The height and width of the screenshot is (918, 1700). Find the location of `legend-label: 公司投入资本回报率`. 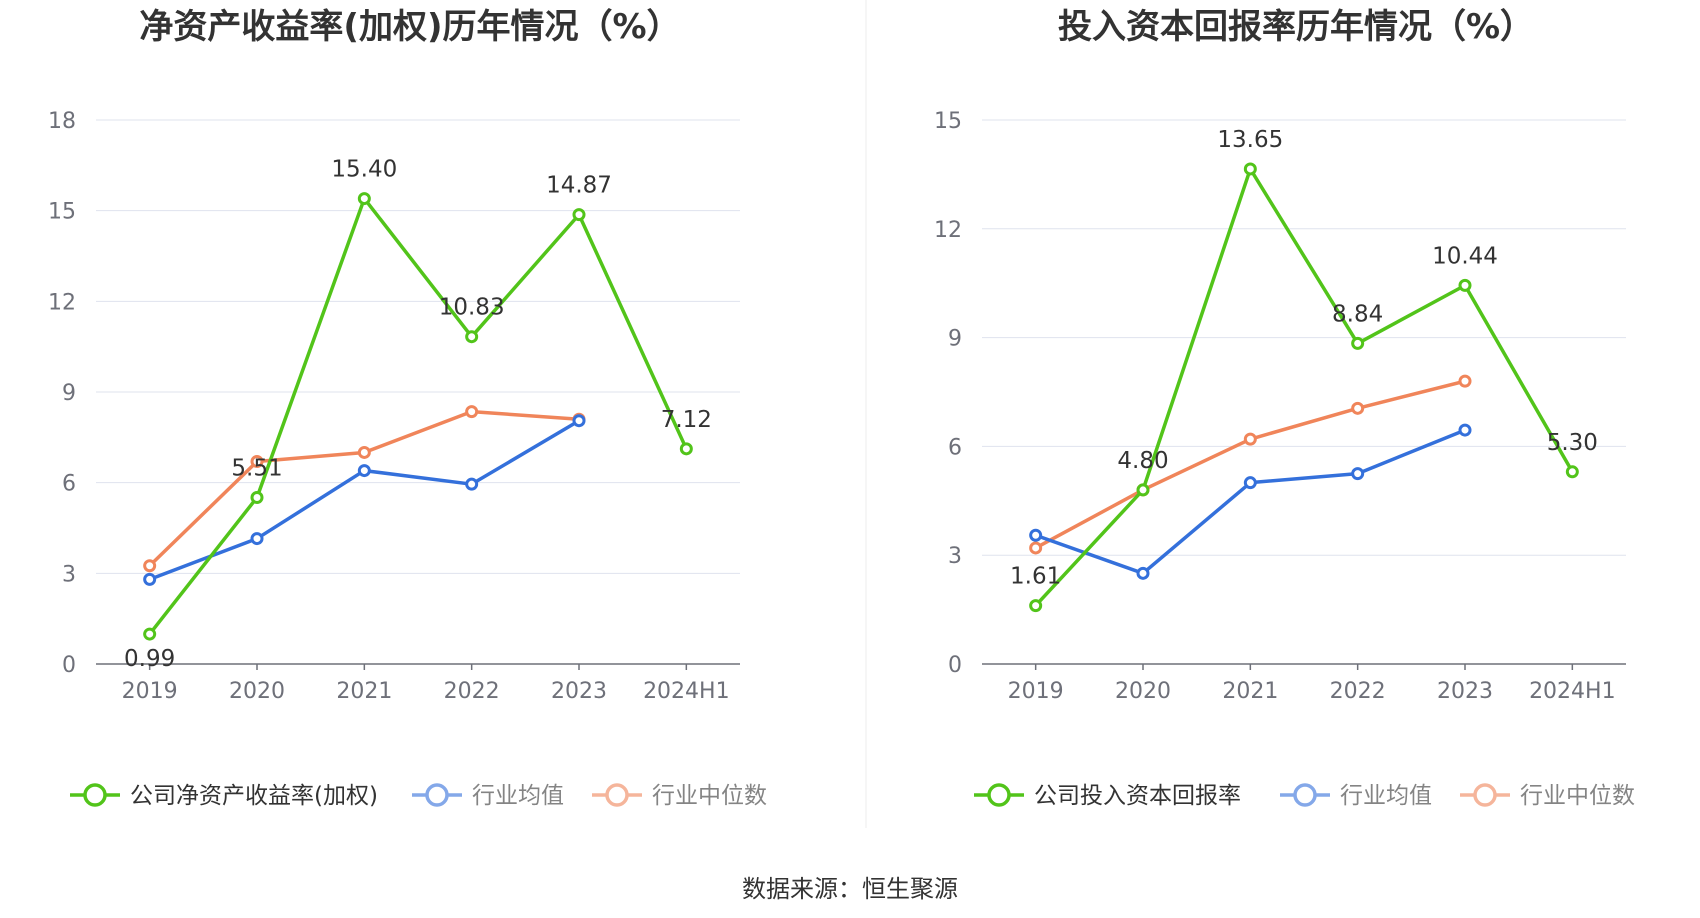

legend-label: 公司投入资本回报率 is located at coordinates (1137, 796).